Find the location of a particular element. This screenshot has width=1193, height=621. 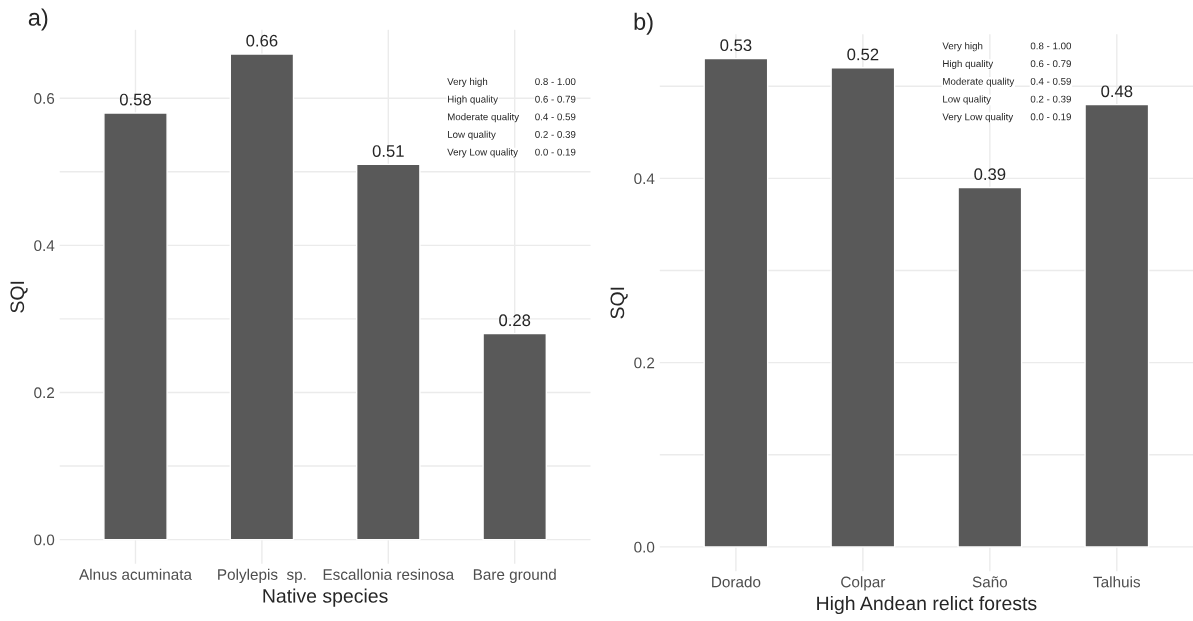

x-tick-label: Saño is located at coordinates (990, 582).